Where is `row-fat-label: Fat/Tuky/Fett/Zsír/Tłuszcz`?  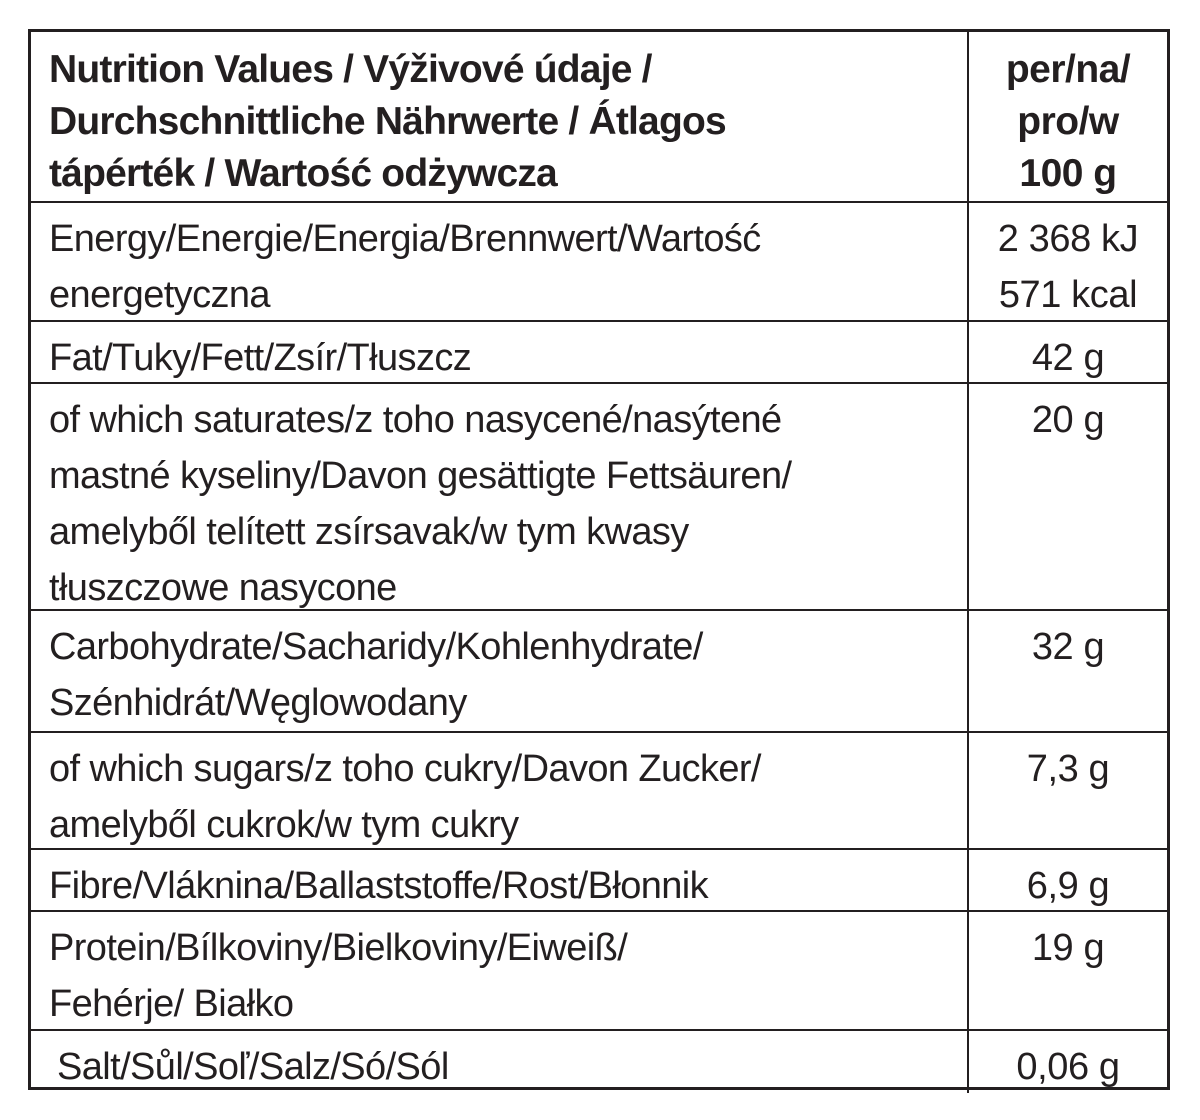
row-fat-label: Fat/Tuky/Fett/Zsír/Tłuszcz is located at coordinates (500, 353).